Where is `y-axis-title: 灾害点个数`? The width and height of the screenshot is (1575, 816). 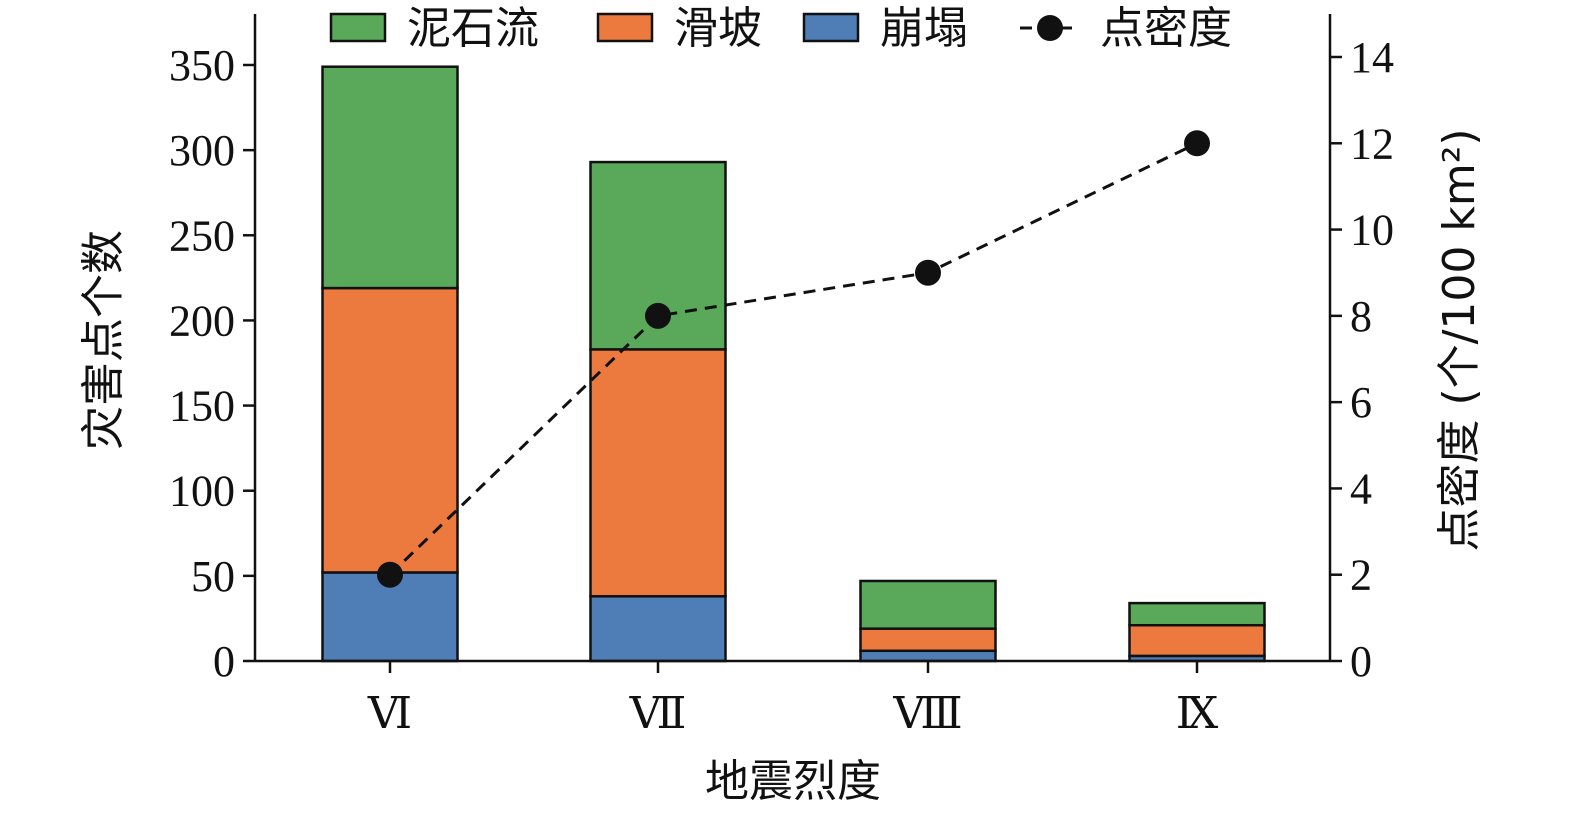 y-axis-title: 灾害点个数 is located at coordinates (103, 340).